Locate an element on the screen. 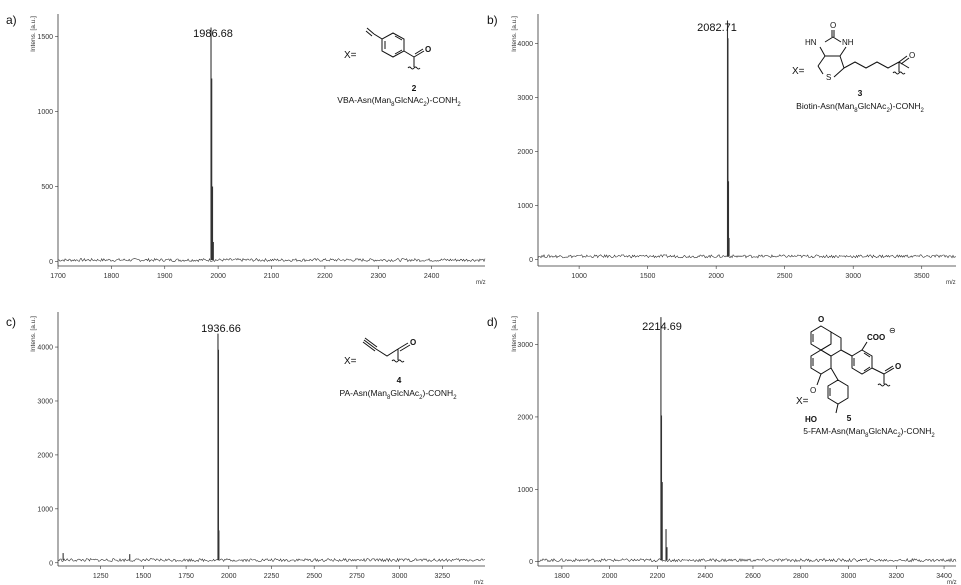 The image size is (961, 585). x-tick-label: 2300 is located at coordinates (378, 276).